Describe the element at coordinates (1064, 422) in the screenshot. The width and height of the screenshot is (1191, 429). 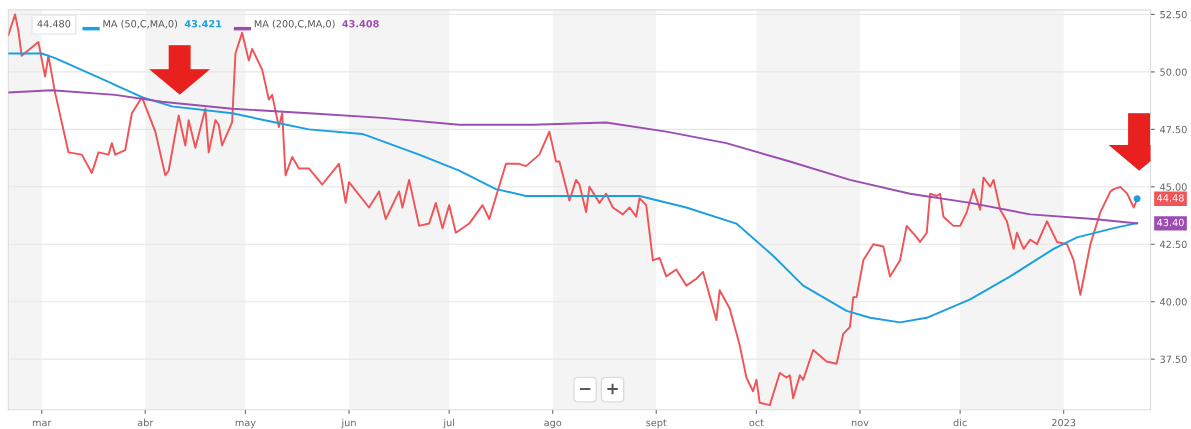
I see `x-tick-label: 2023` at that location.